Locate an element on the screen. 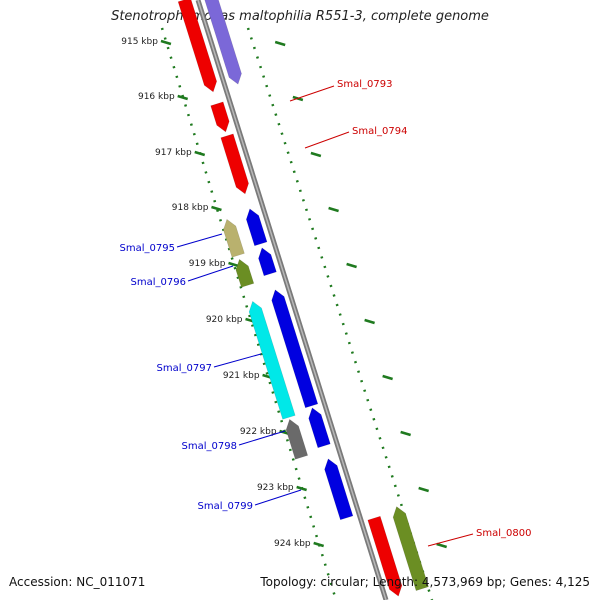  kbp-tick-label: 922 kbp is located at coordinates (258, 432).